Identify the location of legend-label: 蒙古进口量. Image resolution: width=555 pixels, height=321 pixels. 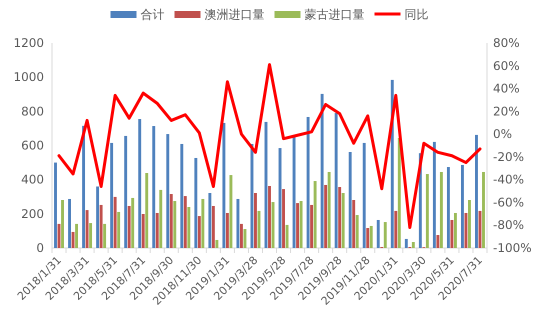
(334, 15).